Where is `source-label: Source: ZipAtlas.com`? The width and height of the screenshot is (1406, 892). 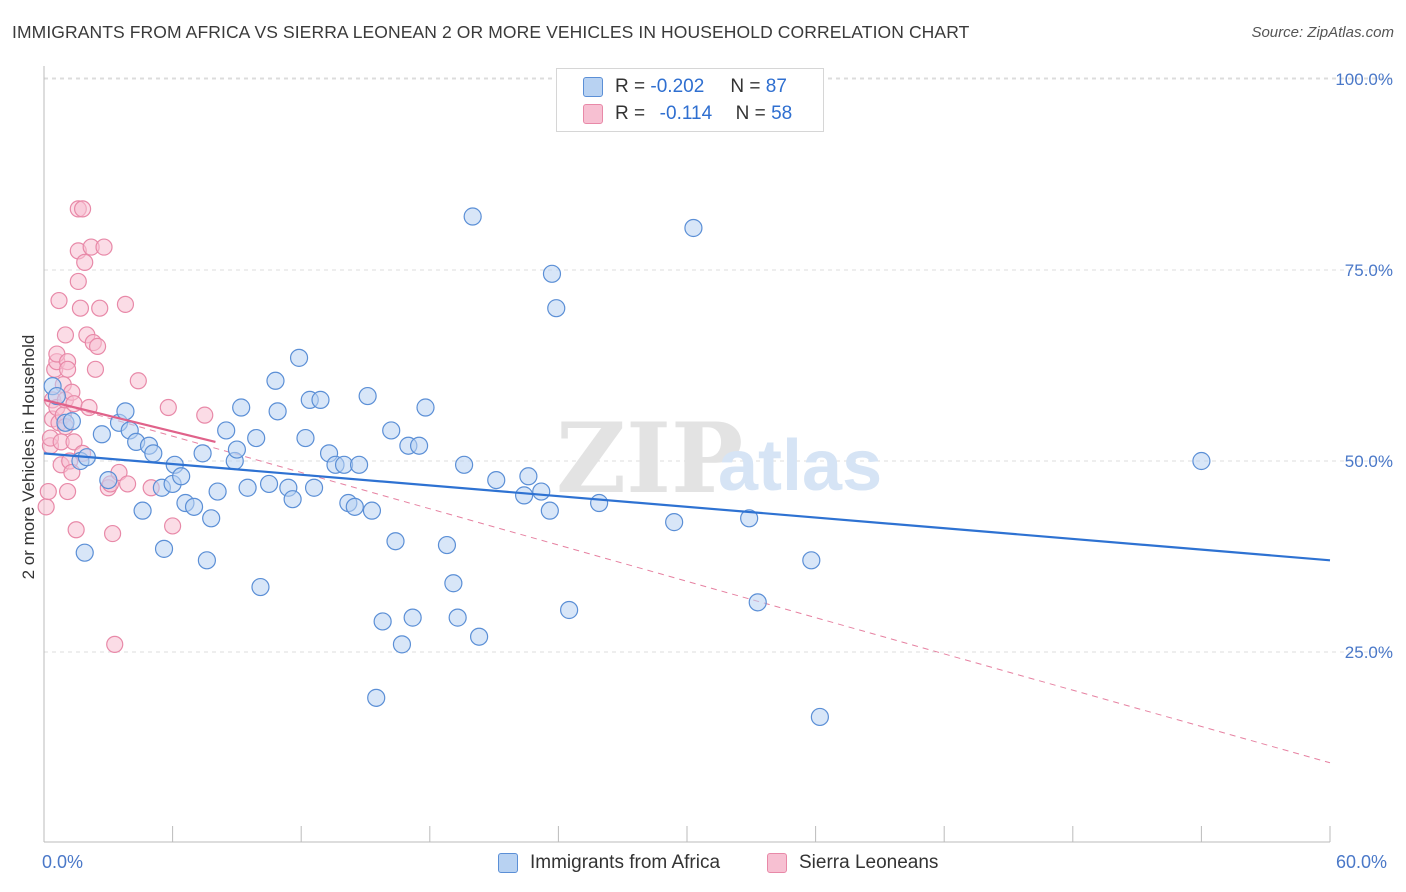 source-label: Source: ZipAtlas.com is located at coordinates (1322, 32).